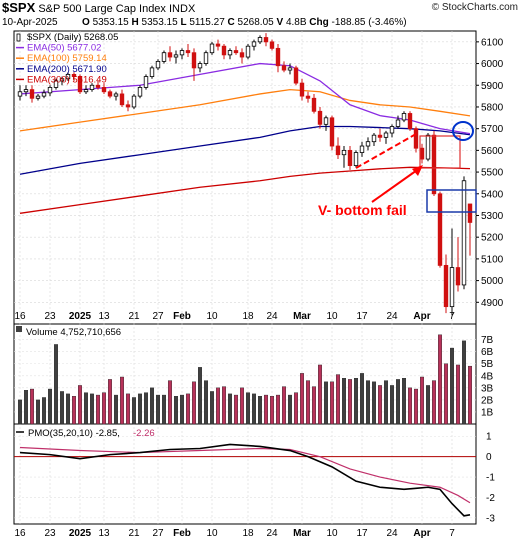  I want to click on pmo-tick-label: -3, so click(490, 518).